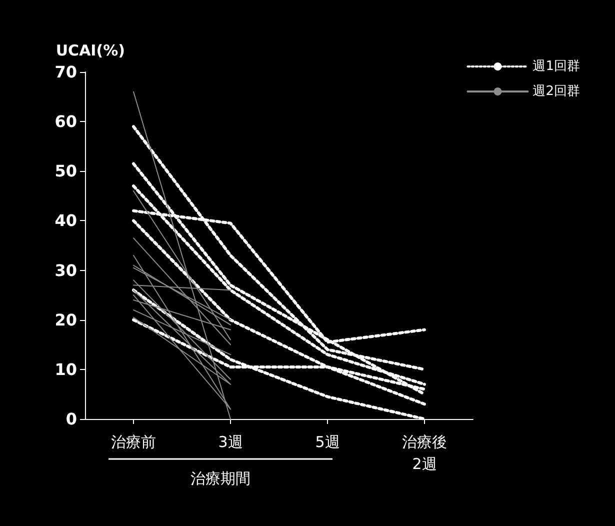 This screenshot has height=526, width=615. I want to click on x-tick-label: 治療後 2週, so click(424, 453).